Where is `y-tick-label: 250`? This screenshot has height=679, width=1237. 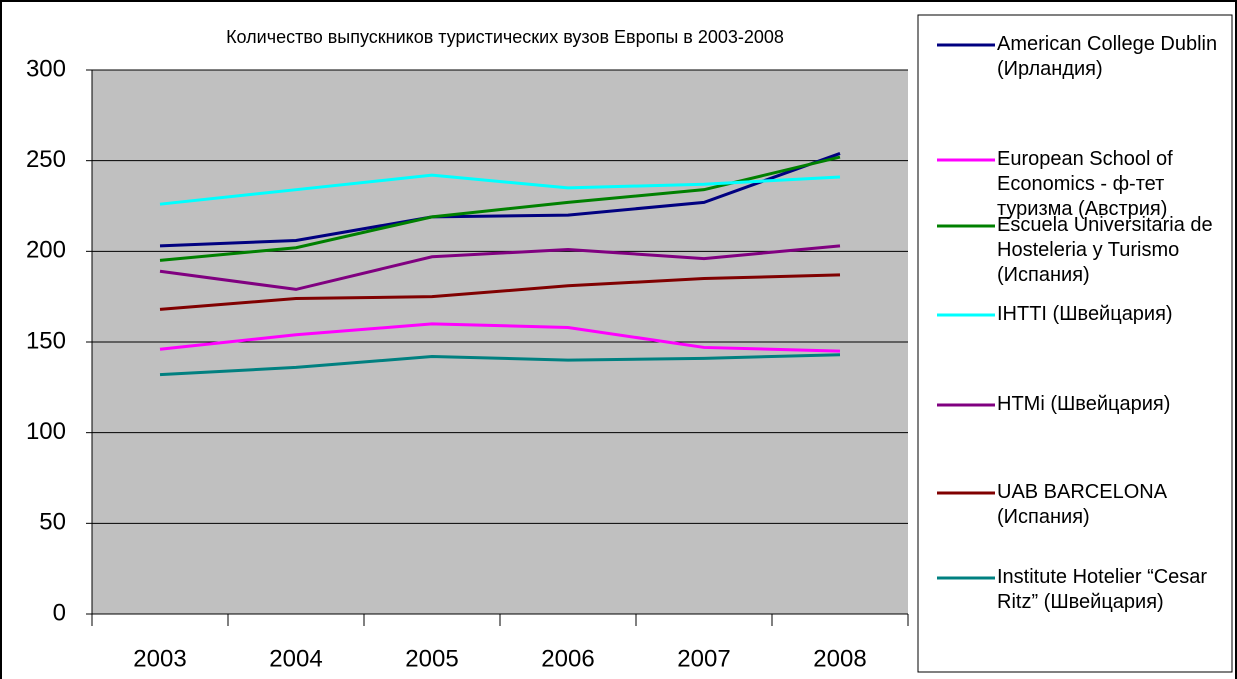 y-tick-label: 250 is located at coordinates (46, 159).